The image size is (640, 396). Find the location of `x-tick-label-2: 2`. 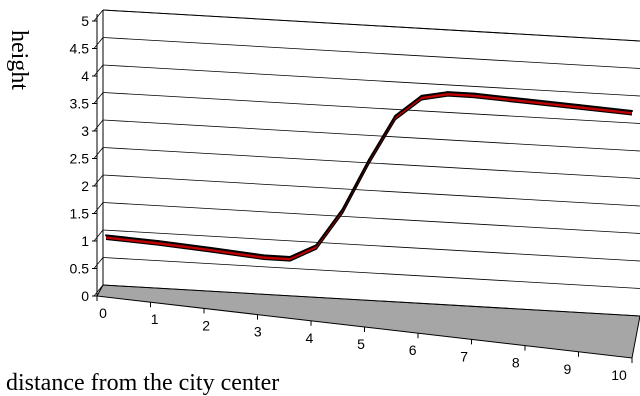

x-tick-label-2: 2 is located at coordinates (206, 325).